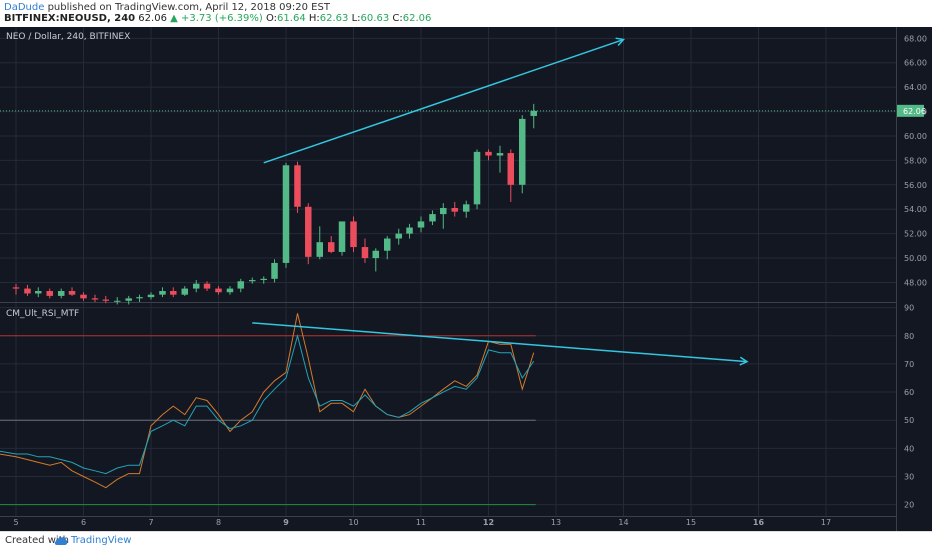 The width and height of the screenshot is (932, 551). Describe the element at coordinates (915, 87) in the screenshot. I see `price-tick-label: 64.00` at that location.